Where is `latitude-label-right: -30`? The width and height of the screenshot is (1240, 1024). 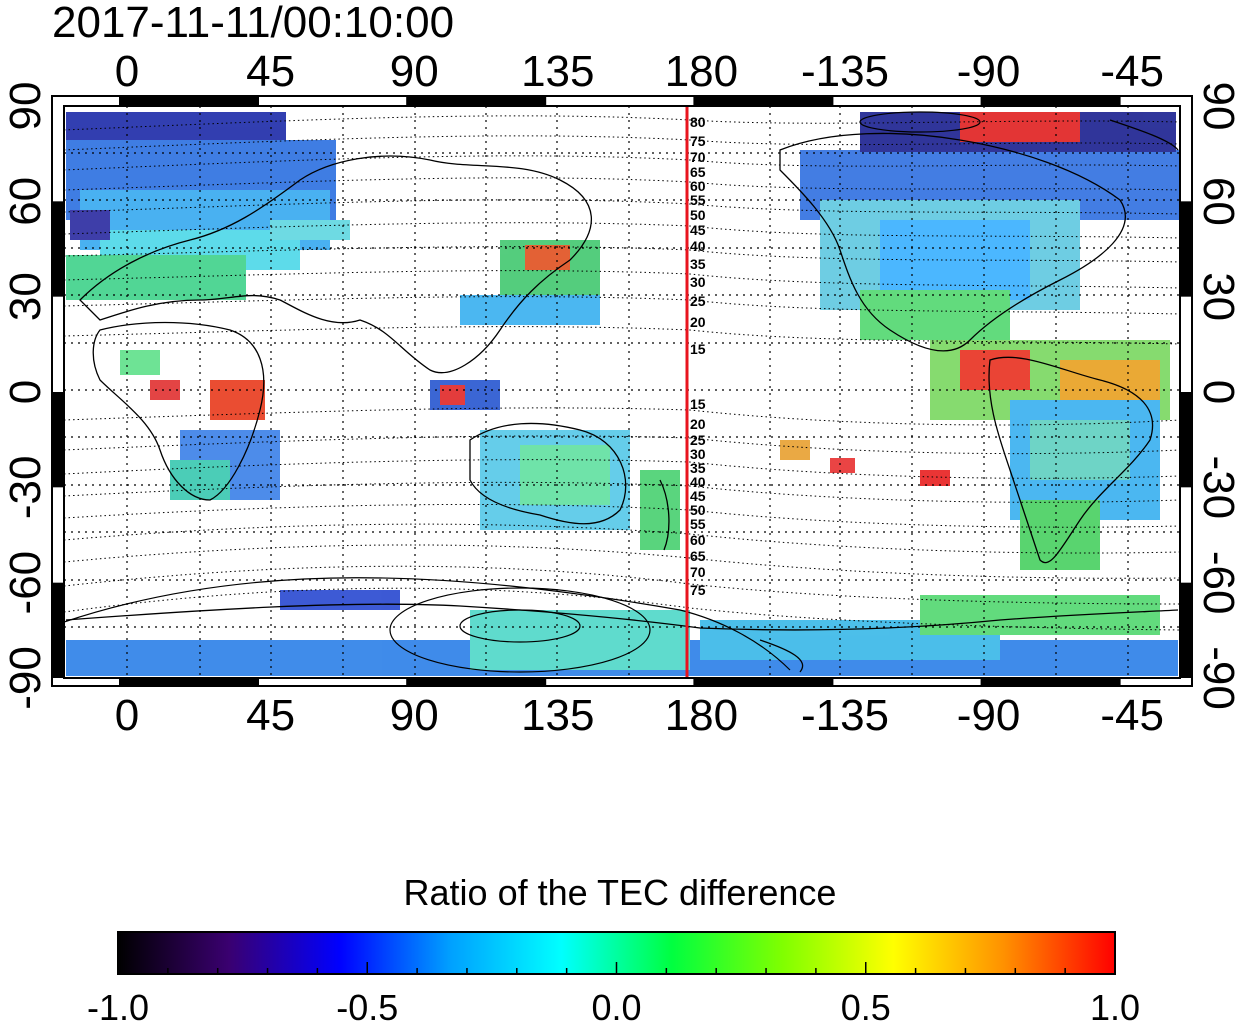
latitude-label-right: -30 is located at coordinates (1217, 488).